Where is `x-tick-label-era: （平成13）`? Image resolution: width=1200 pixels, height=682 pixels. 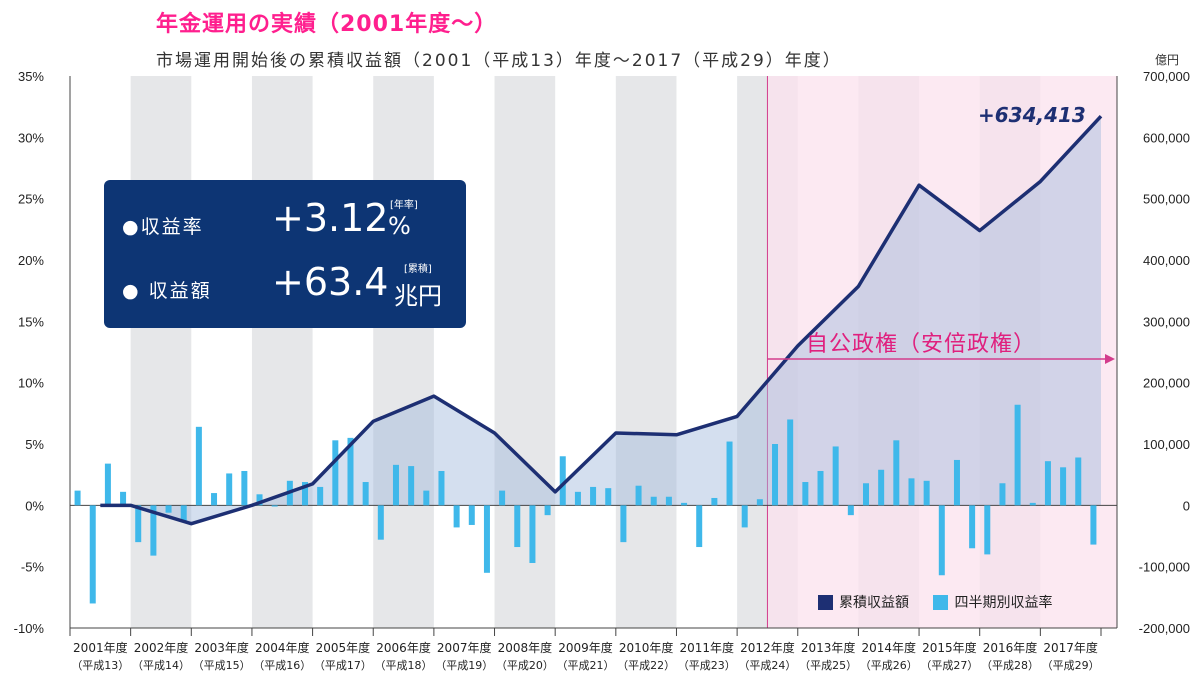
x-tick-label-era: （平成13） is located at coordinates (100, 665).